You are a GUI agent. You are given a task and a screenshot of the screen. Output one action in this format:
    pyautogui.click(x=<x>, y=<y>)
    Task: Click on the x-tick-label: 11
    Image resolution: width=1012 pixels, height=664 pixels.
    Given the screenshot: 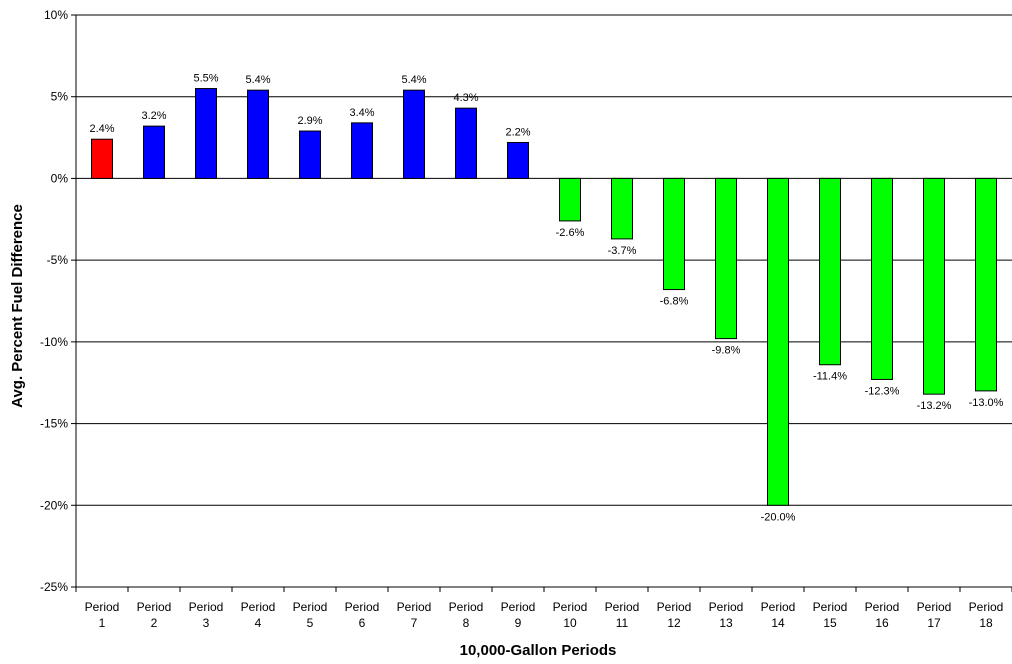 What is the action you would take?
    pyautogui.click(x=622, y=623)
    